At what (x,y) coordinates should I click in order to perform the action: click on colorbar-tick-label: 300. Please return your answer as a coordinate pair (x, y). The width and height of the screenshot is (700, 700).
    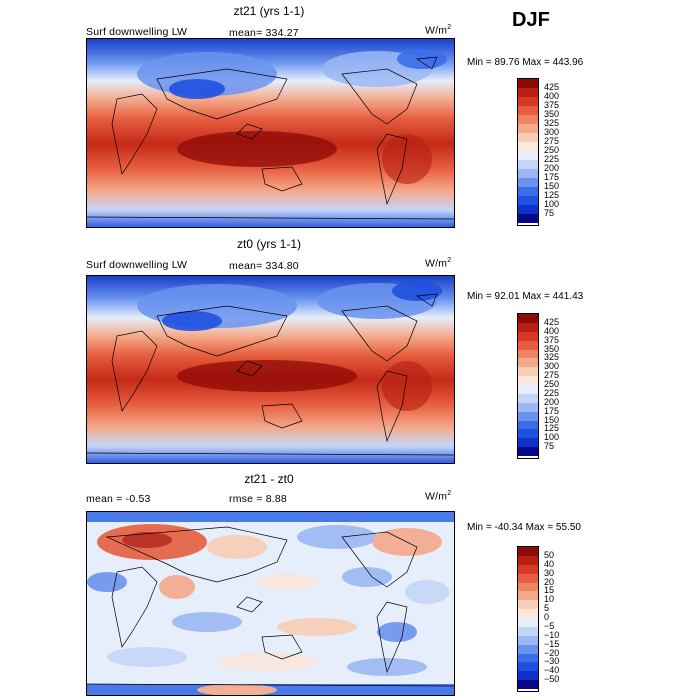
    Looking at the image, I should click on (552, 366).